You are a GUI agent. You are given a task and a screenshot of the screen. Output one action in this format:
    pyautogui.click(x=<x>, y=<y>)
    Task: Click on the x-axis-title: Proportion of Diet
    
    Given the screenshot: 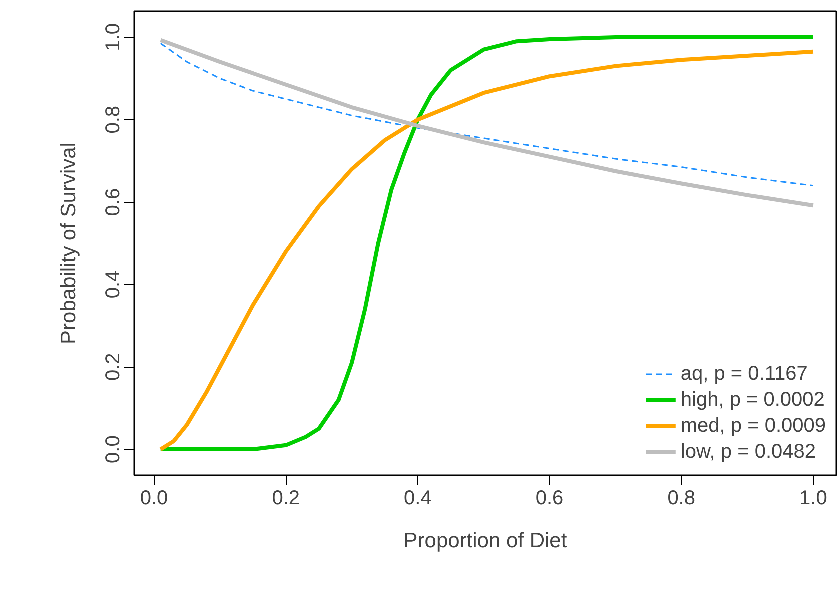 What is the action you would take?
    pyautogui.click(x=486, y=541)
    